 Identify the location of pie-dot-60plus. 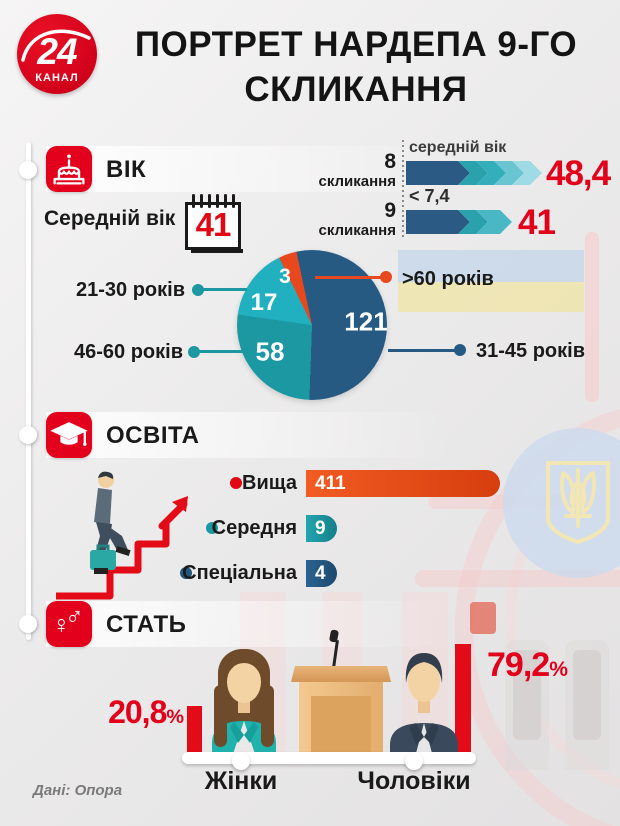
(386, 277).